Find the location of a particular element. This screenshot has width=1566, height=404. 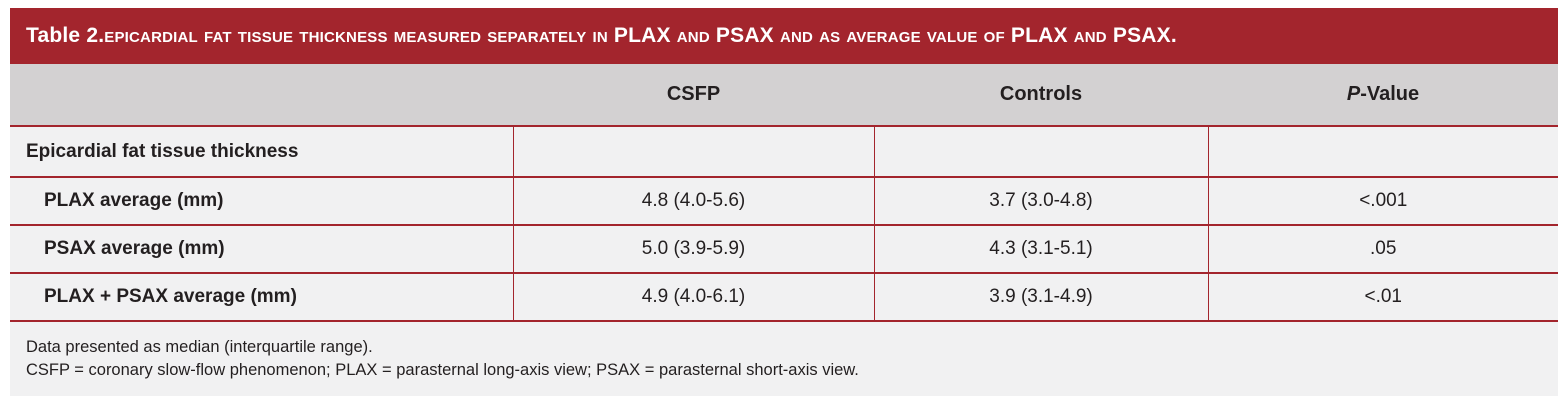

p-value: <.01 is located at coordinates (1382, 297).